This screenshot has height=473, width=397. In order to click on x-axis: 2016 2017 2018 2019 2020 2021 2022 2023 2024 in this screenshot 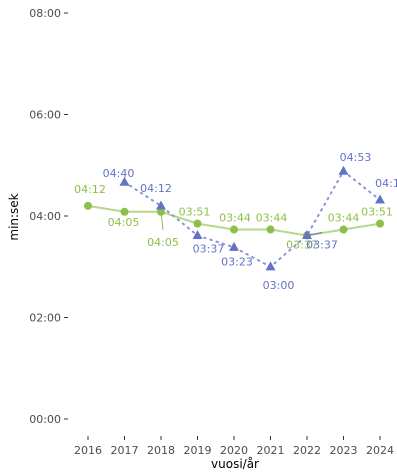, I will do `click(234, 446)`.